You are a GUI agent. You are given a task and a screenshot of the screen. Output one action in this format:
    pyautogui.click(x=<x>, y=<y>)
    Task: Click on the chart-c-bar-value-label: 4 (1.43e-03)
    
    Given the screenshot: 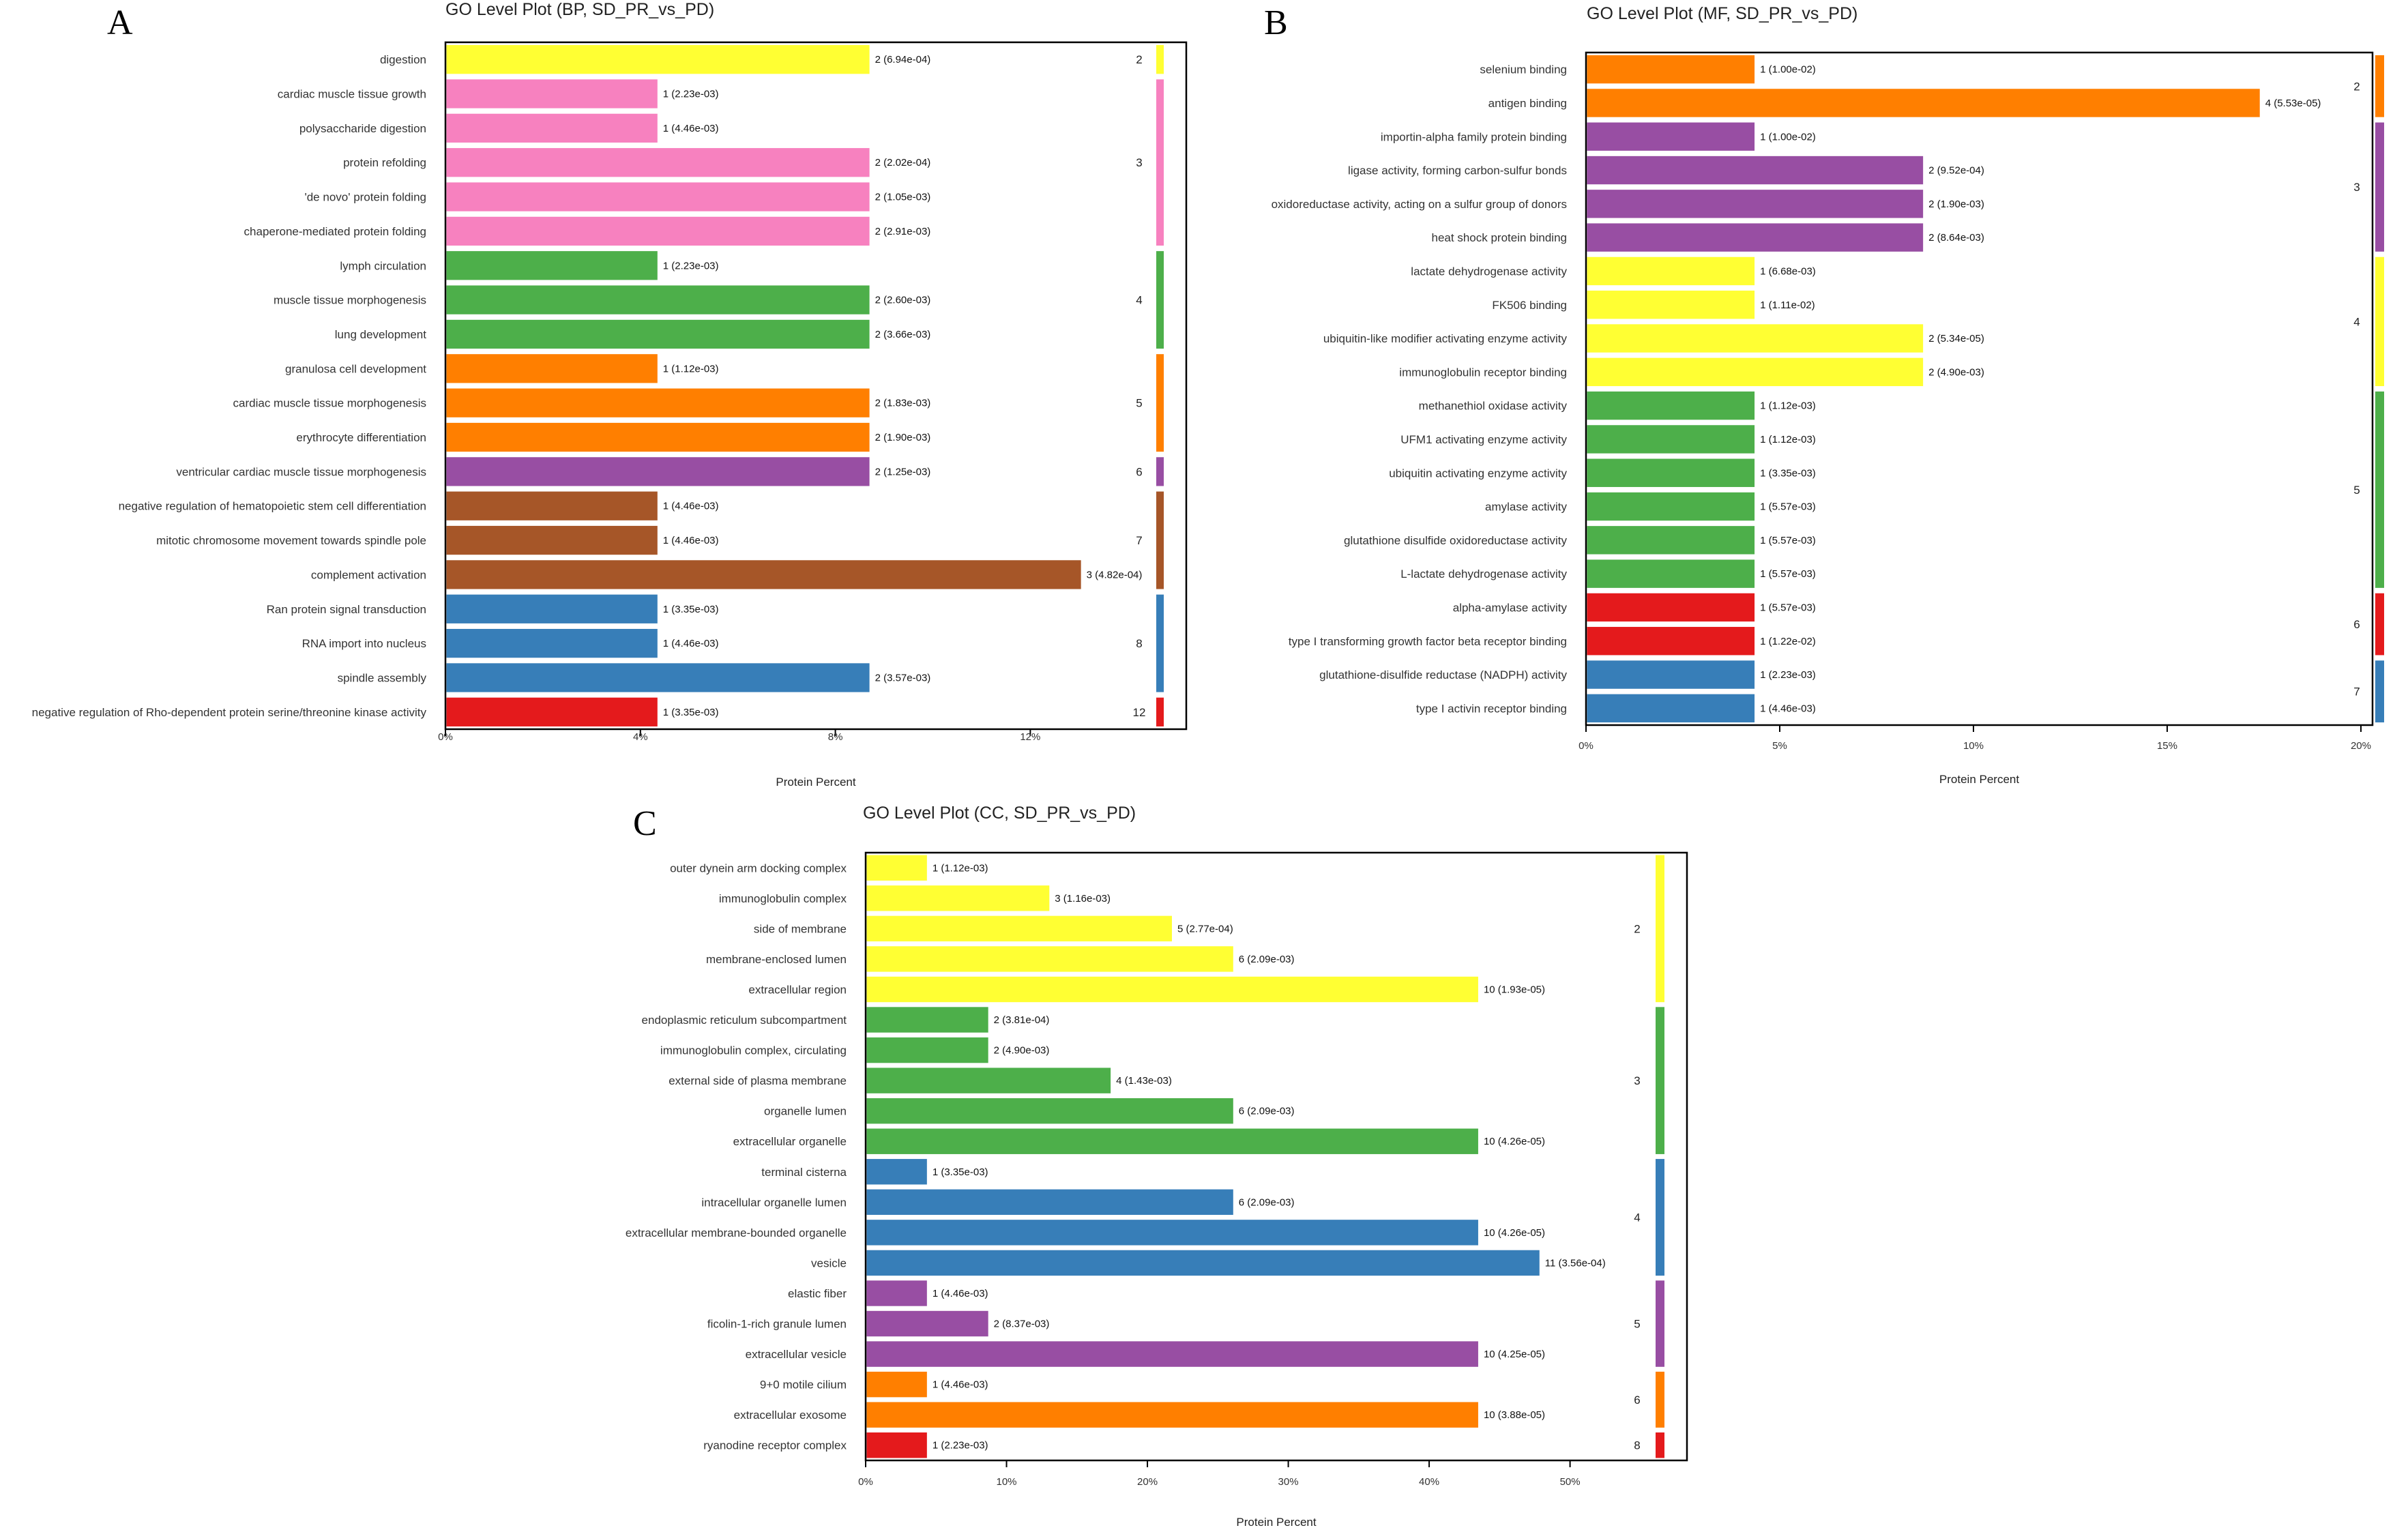 What is the action you would take?
    pyautogui.click(x=1144, y=1081)
    